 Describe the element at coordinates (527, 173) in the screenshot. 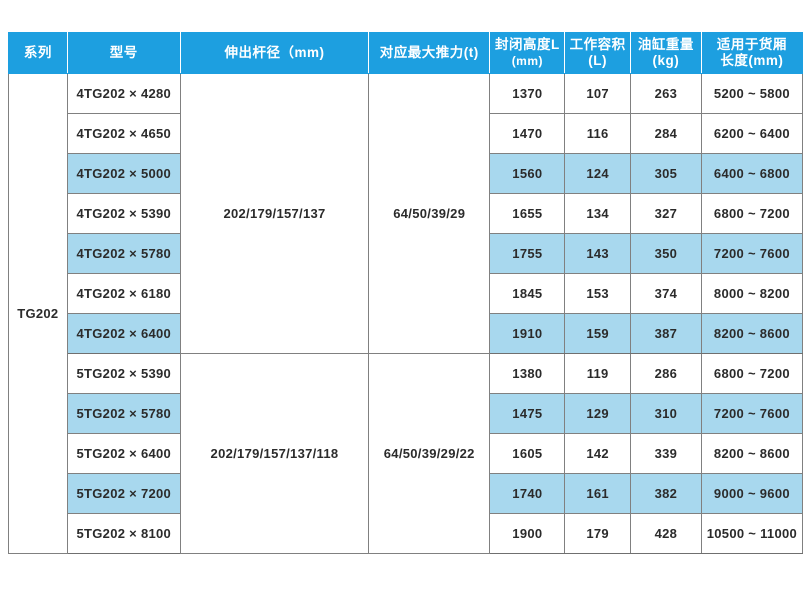

I see `closed-height-cell: 1560` at that location.